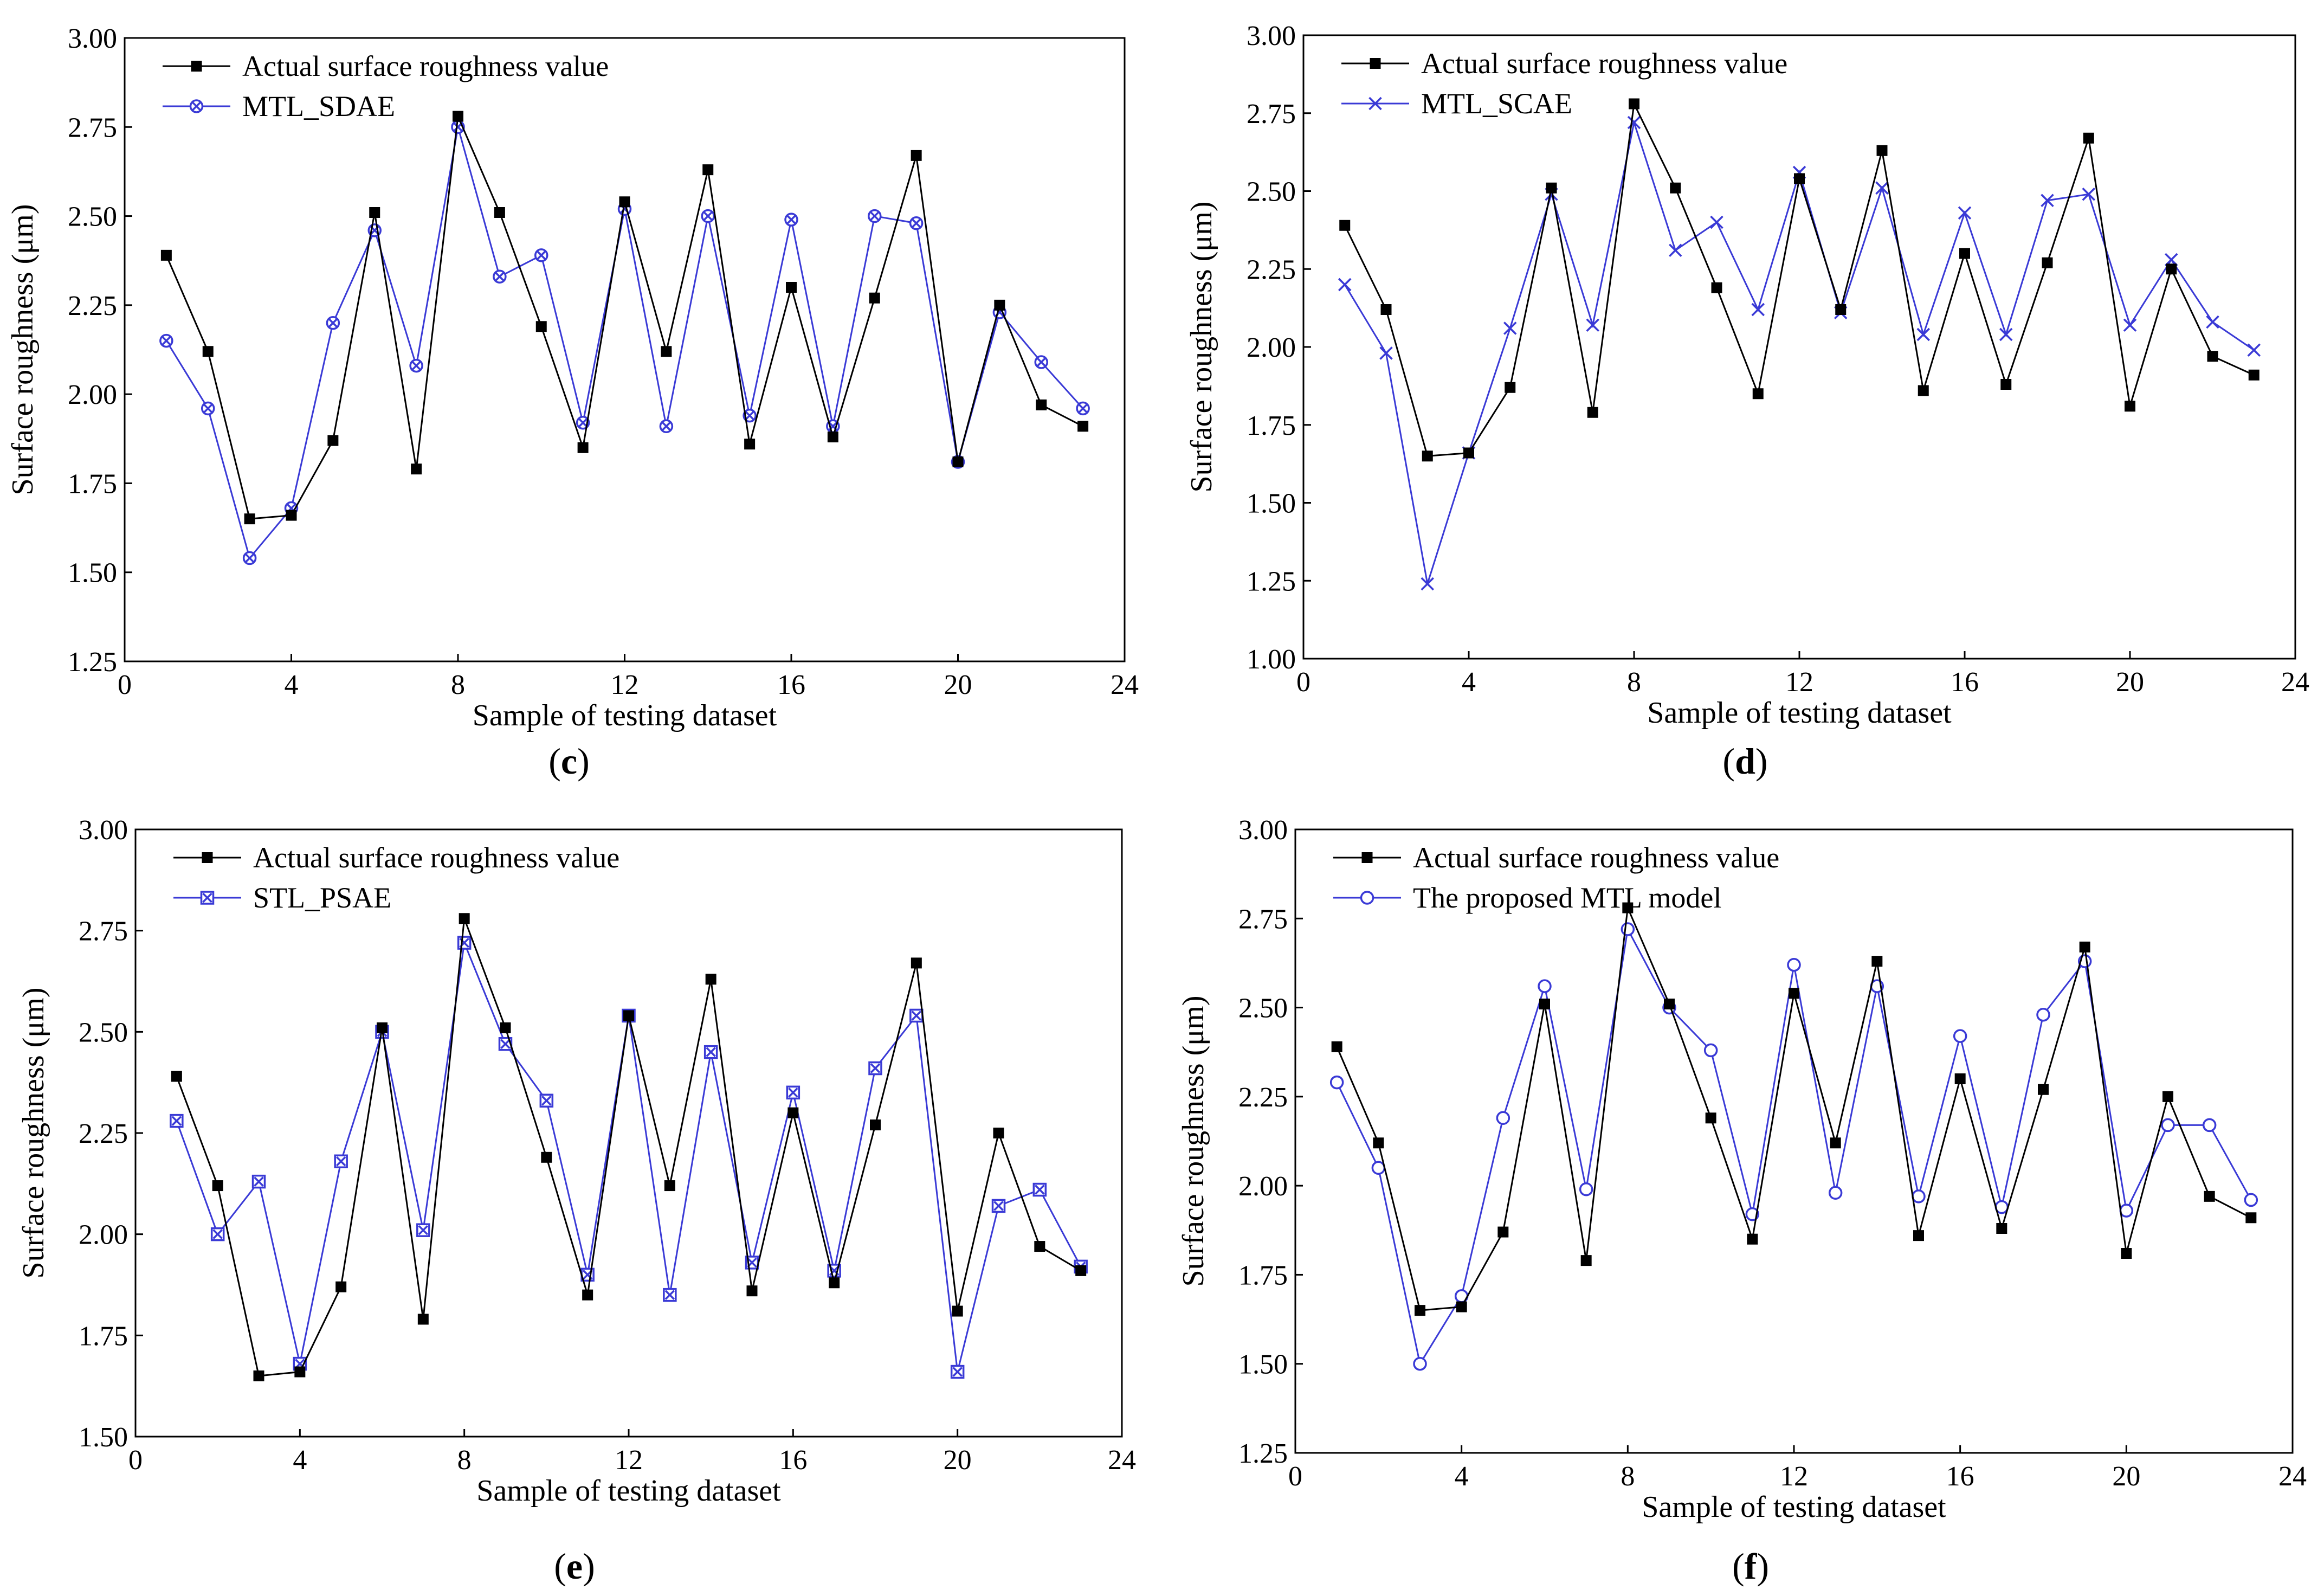  What do you see at coordinates (2292, 1476) in the screenshot?
I see `chart-f-xtick-label: 24` at bounding box center [2292, 1476].